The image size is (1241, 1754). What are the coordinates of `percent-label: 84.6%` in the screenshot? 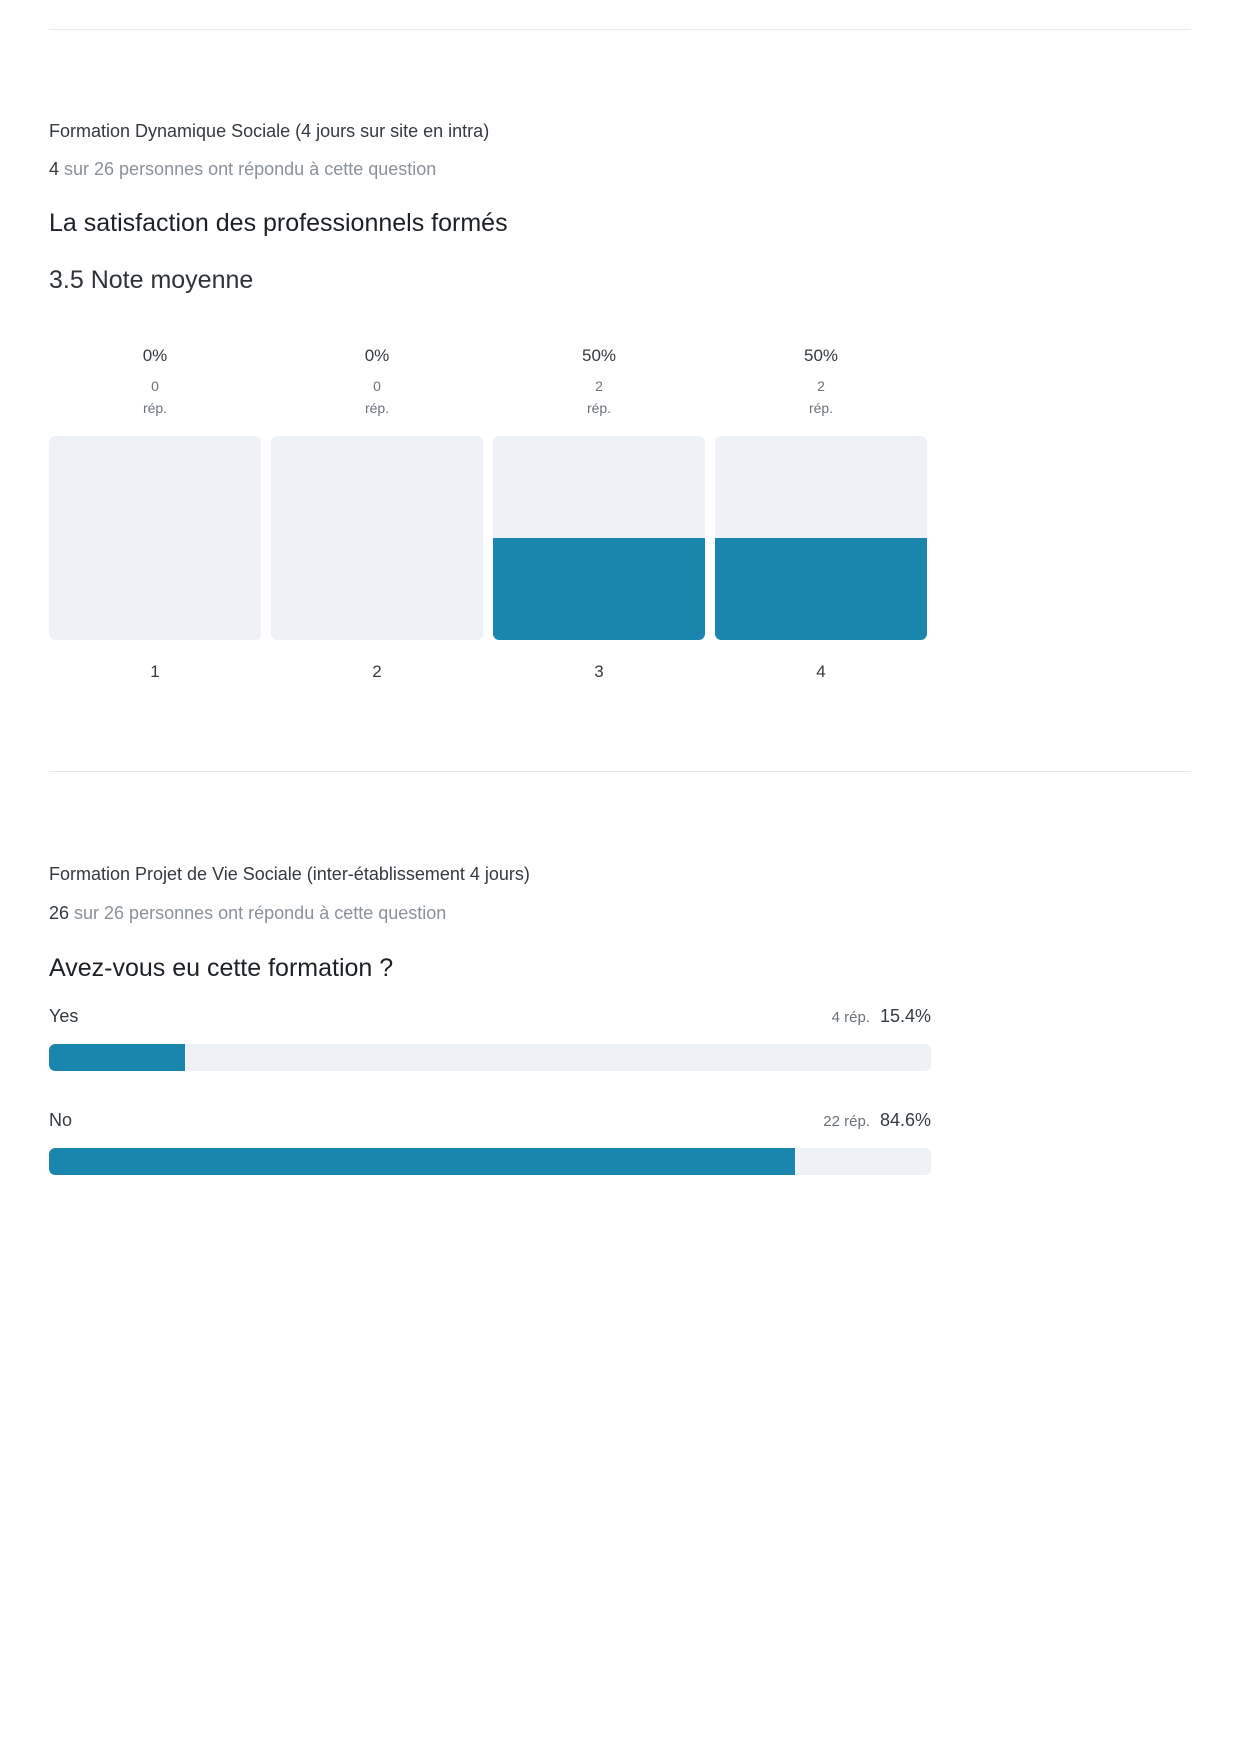 It's located at (905, 1120).